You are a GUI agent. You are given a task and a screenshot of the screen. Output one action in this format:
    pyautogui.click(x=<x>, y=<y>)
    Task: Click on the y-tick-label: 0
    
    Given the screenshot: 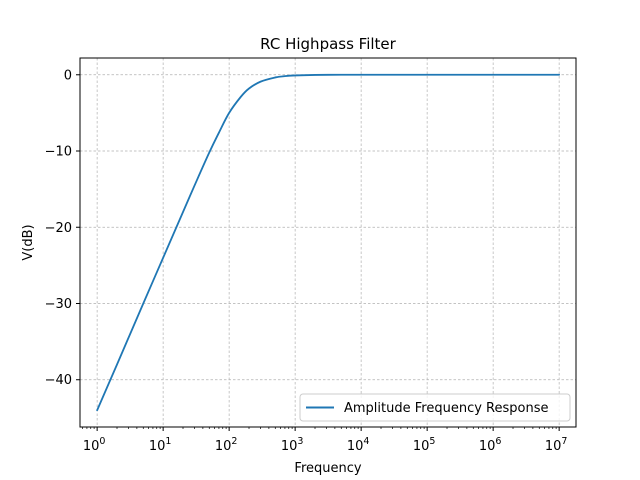 What is the action you would take?
    pyautogui.click(x=68, y=75)
    